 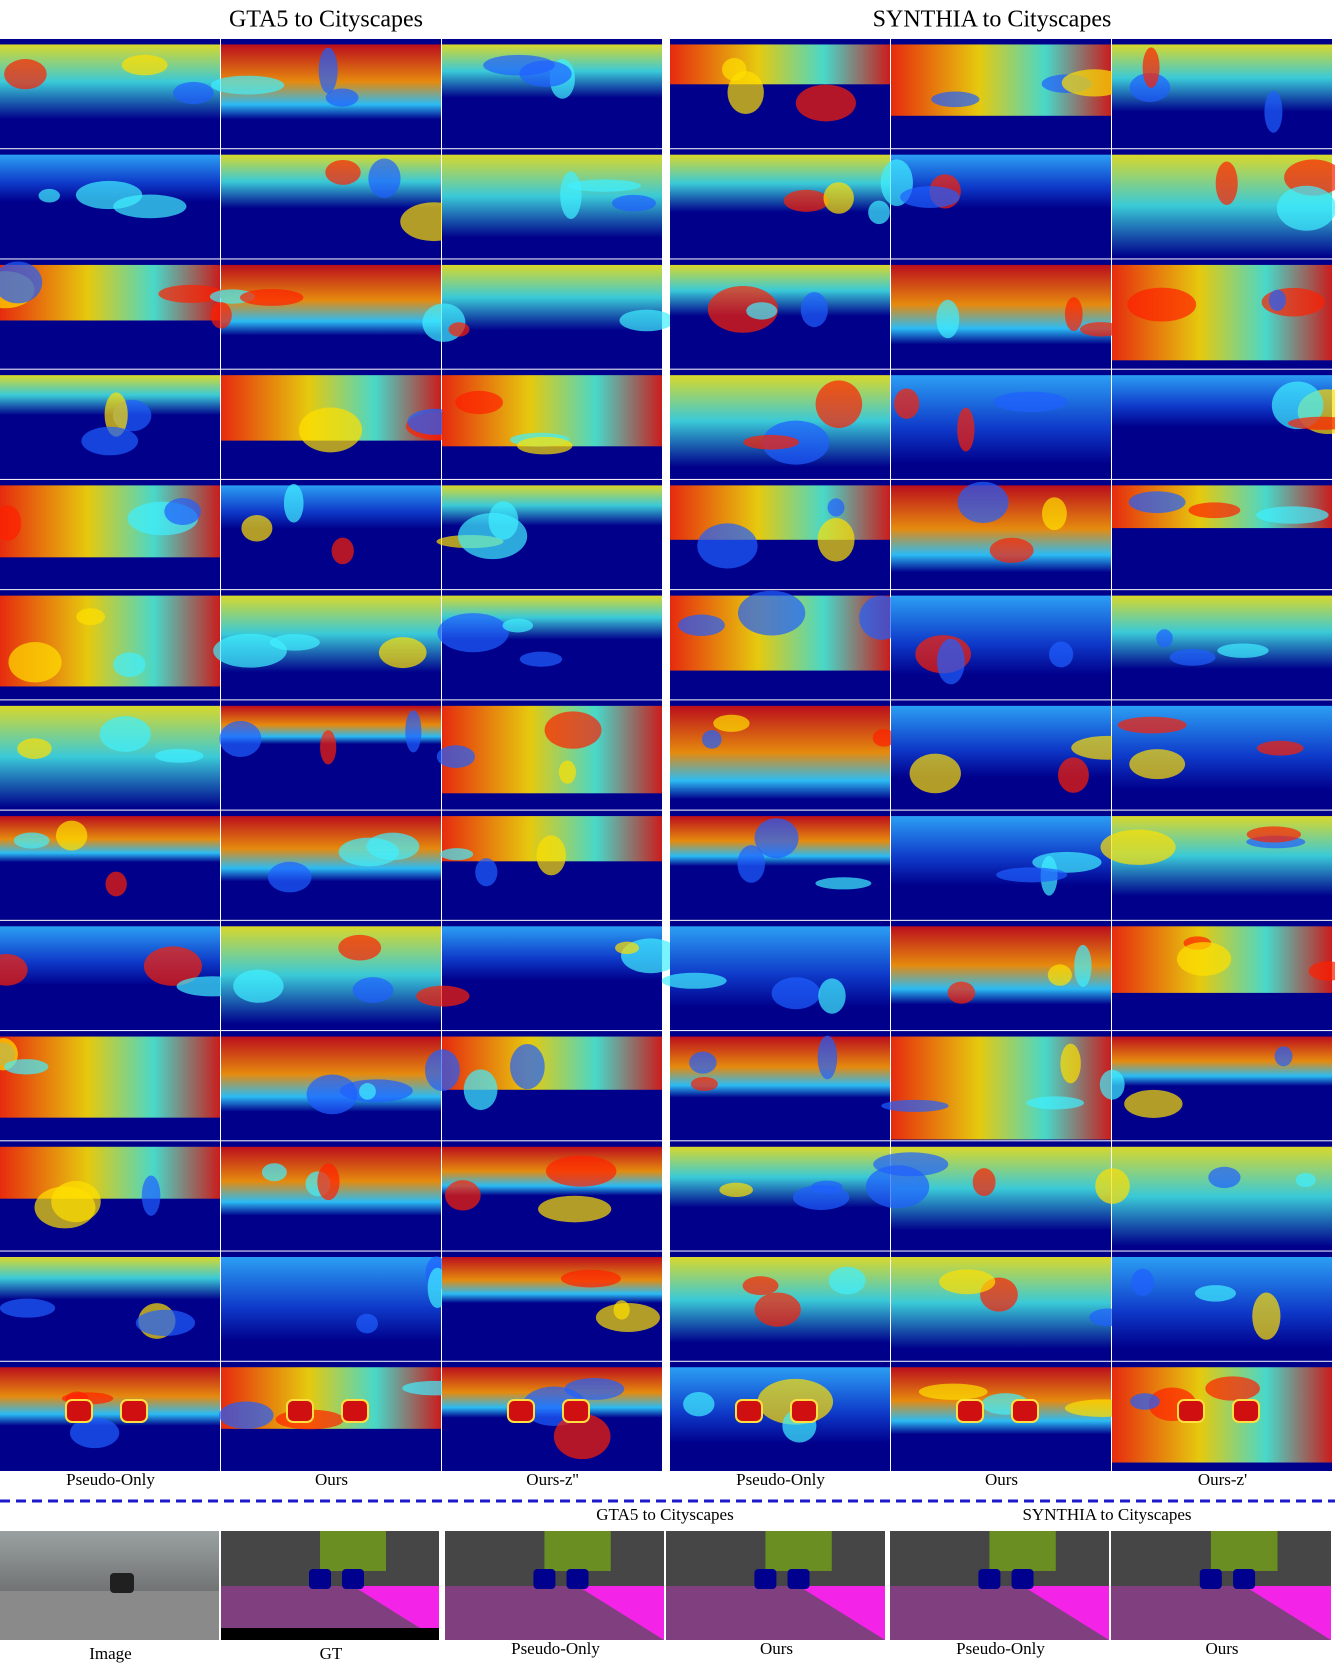 What do you see at coordinates (122, 1583) in the screenshot?
I see `photo-car` at bounding box center [122, 1583].